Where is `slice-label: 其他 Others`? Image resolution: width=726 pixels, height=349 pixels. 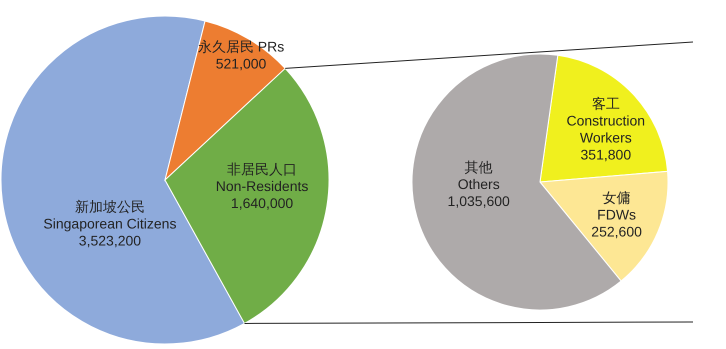 slice-label: 其他 Others is located at coordinates (479, 175).